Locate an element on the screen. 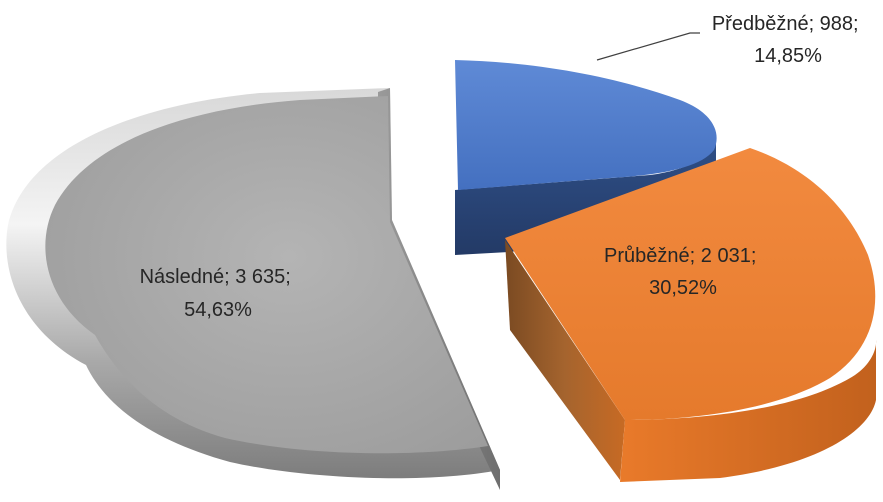 The image size is (883, 502). label-nasledne: Následné; 3 635; 54,63% is located at coordinates (218, 293).